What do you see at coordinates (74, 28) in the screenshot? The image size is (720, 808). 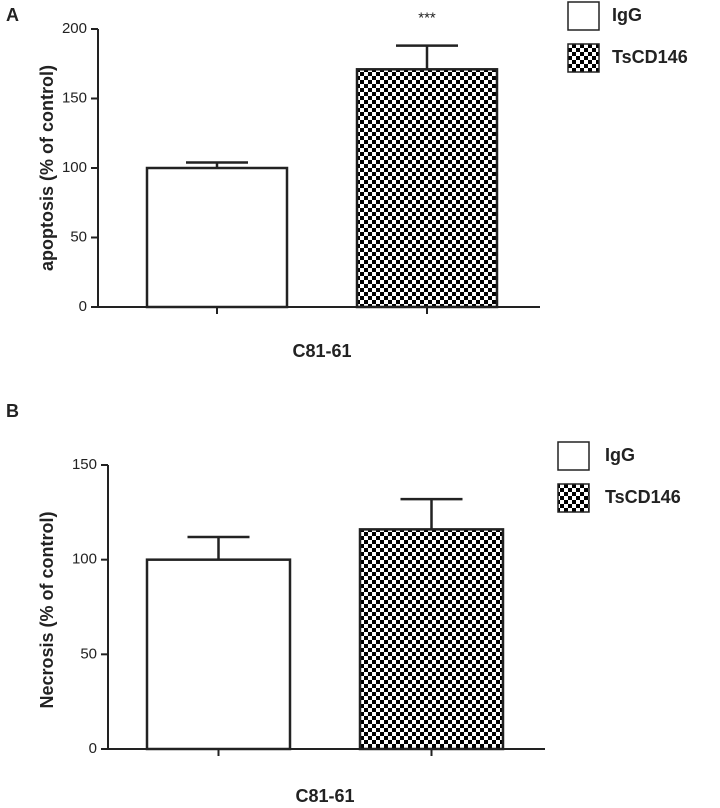 I see `y-tick-label: 200` at bounding box center [74, 28].